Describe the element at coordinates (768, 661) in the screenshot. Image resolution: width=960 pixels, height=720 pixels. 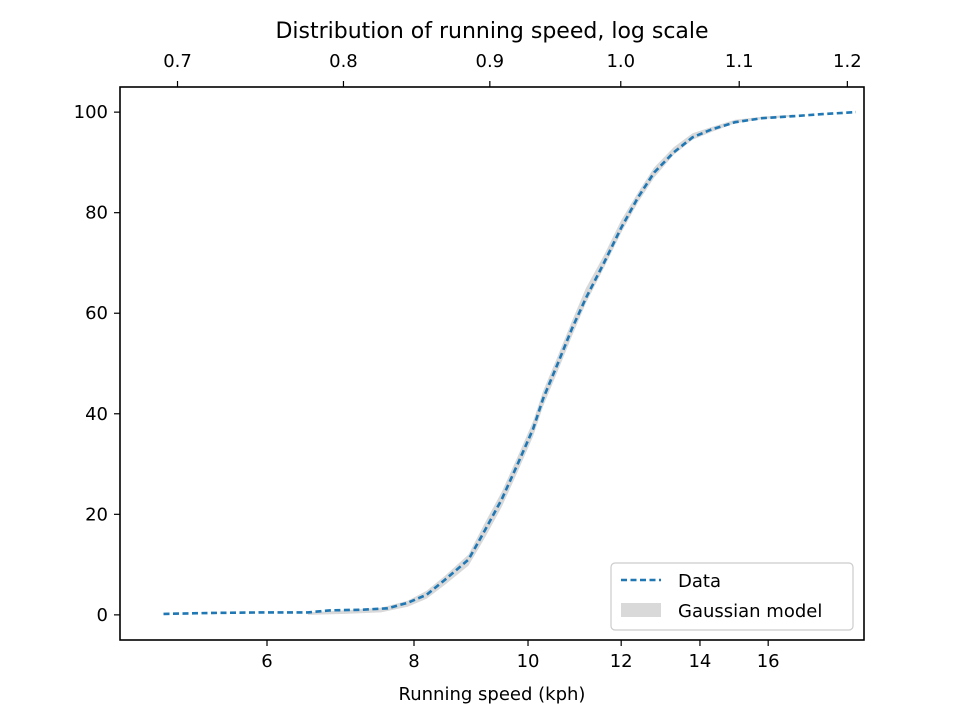
I see `x-tick-label: 16` at that location.